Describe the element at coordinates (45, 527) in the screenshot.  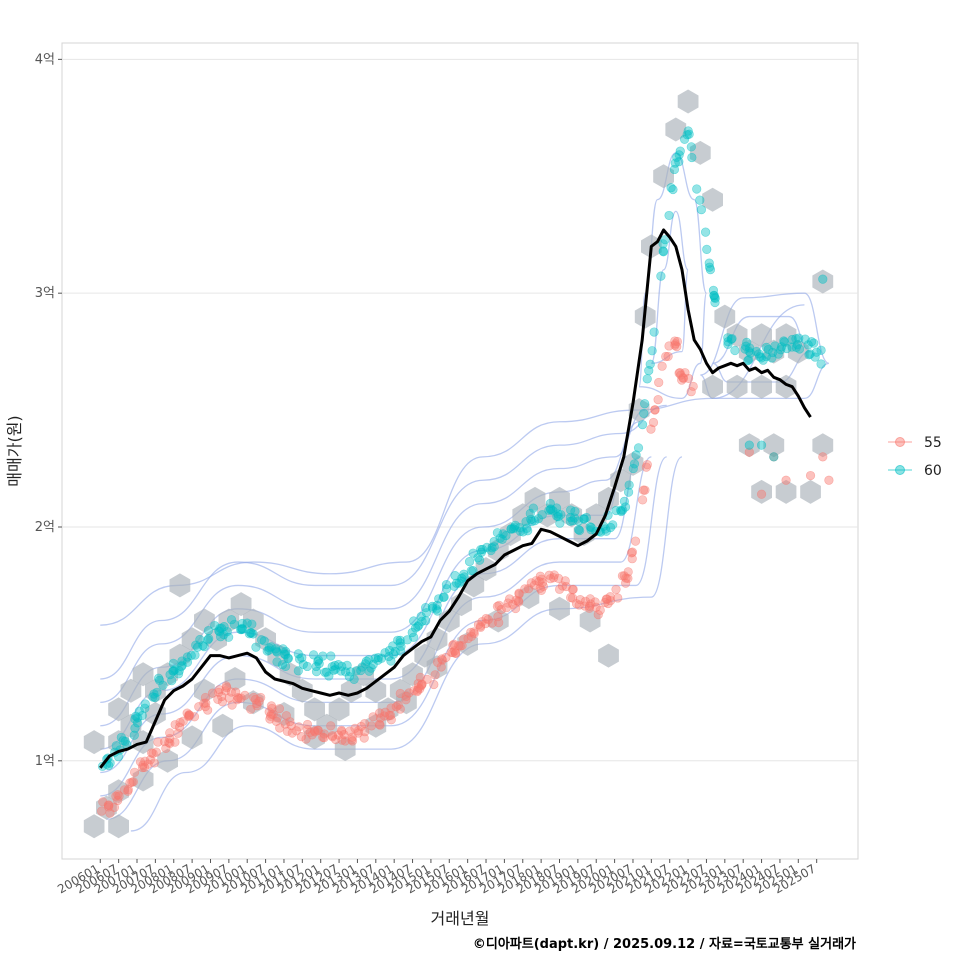
I see `y-tick-label: 2억` at that location.